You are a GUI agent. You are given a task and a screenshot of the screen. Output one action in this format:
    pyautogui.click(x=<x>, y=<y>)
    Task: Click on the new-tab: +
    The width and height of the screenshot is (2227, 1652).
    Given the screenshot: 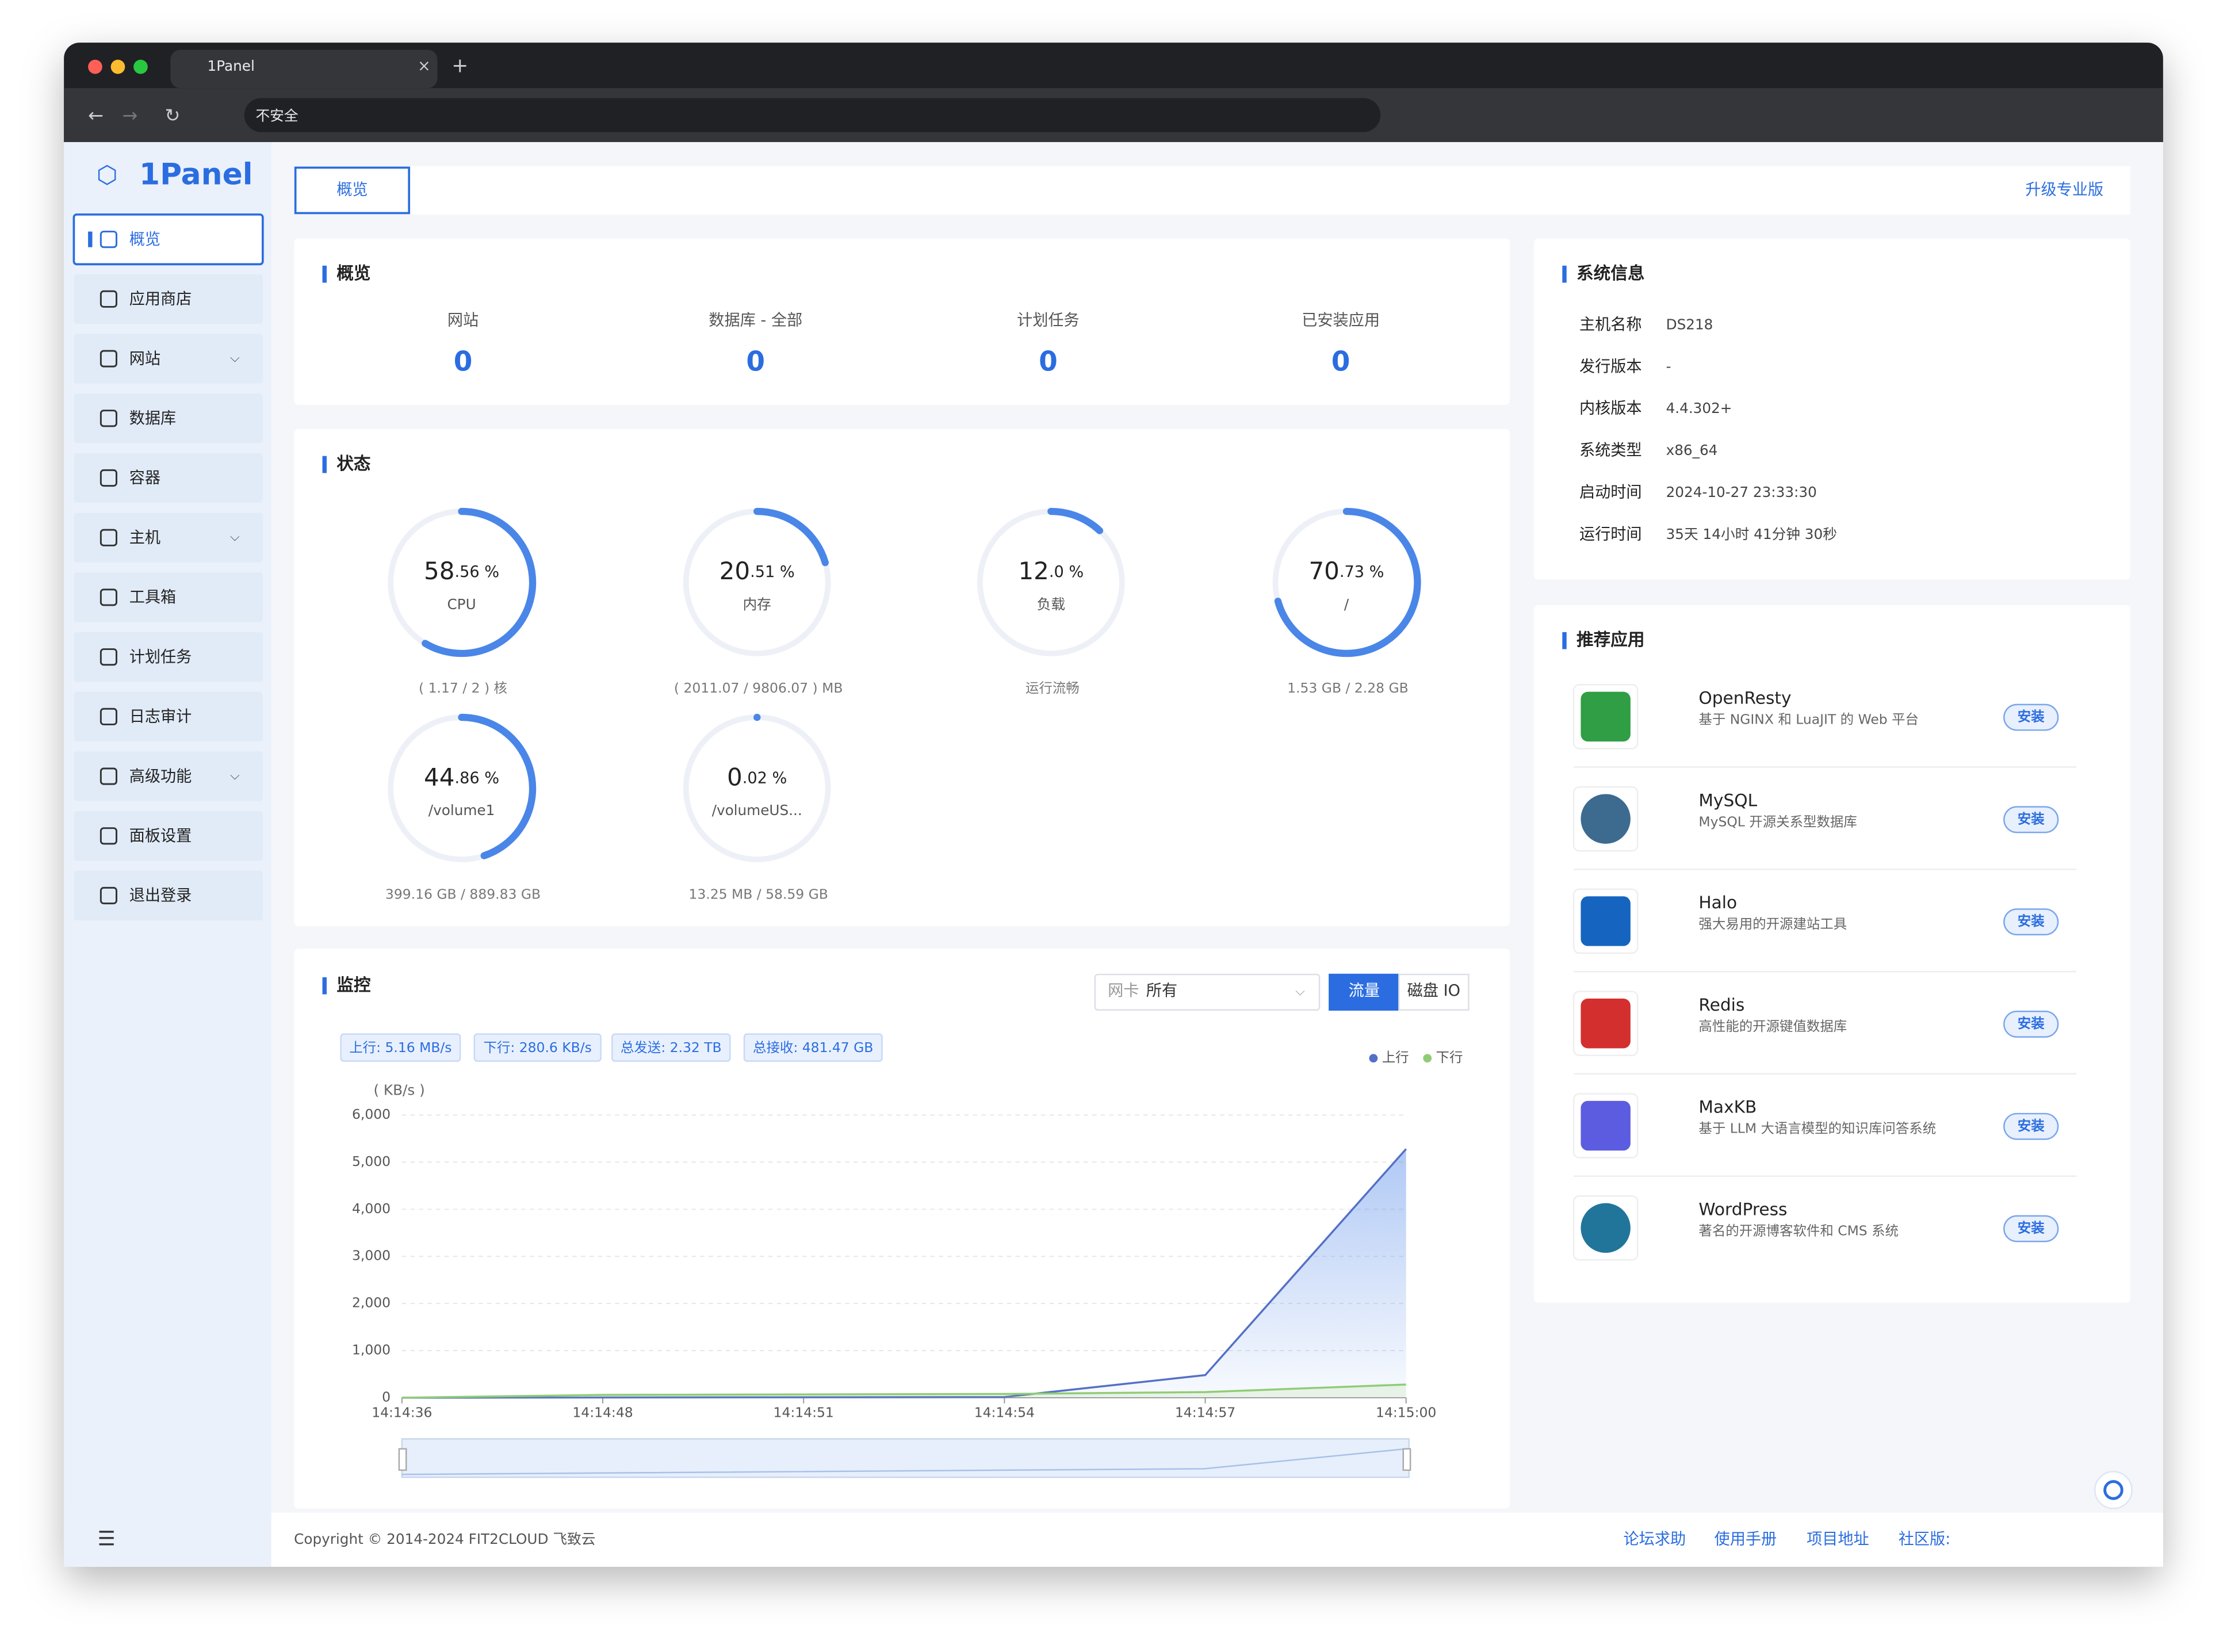 What is the action you would take?
    pyautogui.click(x=459, y=66)
    